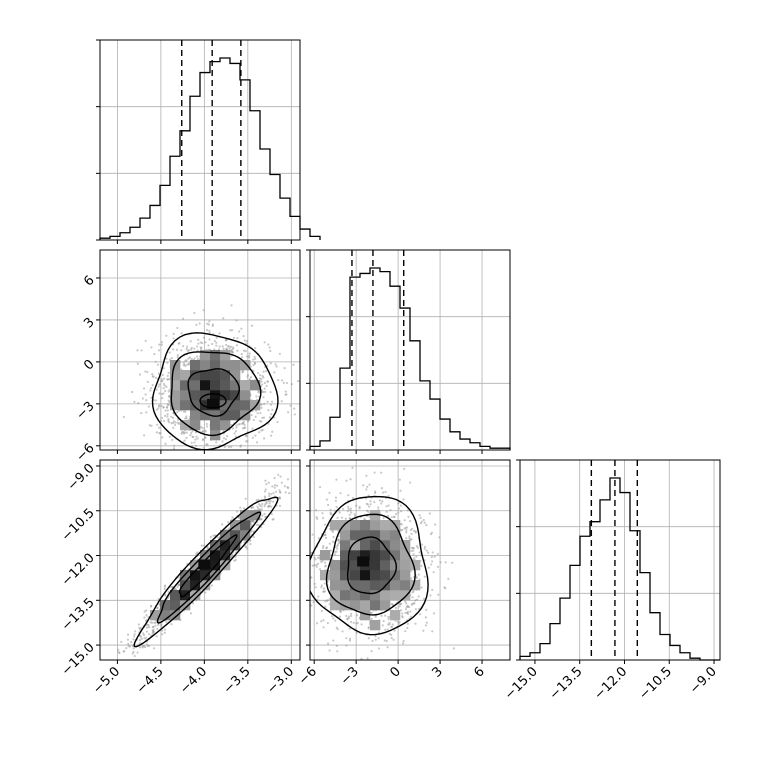  Describe the element at coordinates (78, 570) in the screenshot. I see `y-tick-label: −12.0` at that location.